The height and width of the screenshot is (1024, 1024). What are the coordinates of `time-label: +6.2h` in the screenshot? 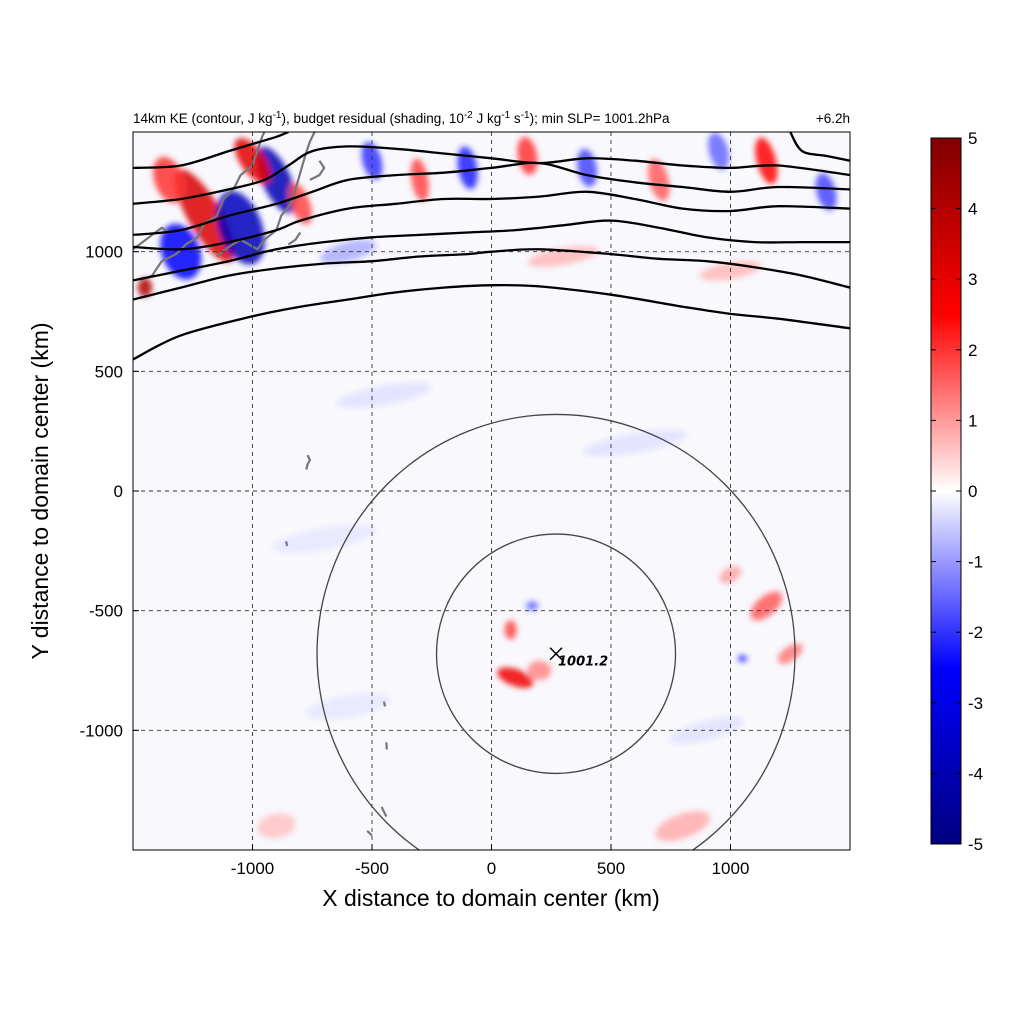 It's located at (833, 118).